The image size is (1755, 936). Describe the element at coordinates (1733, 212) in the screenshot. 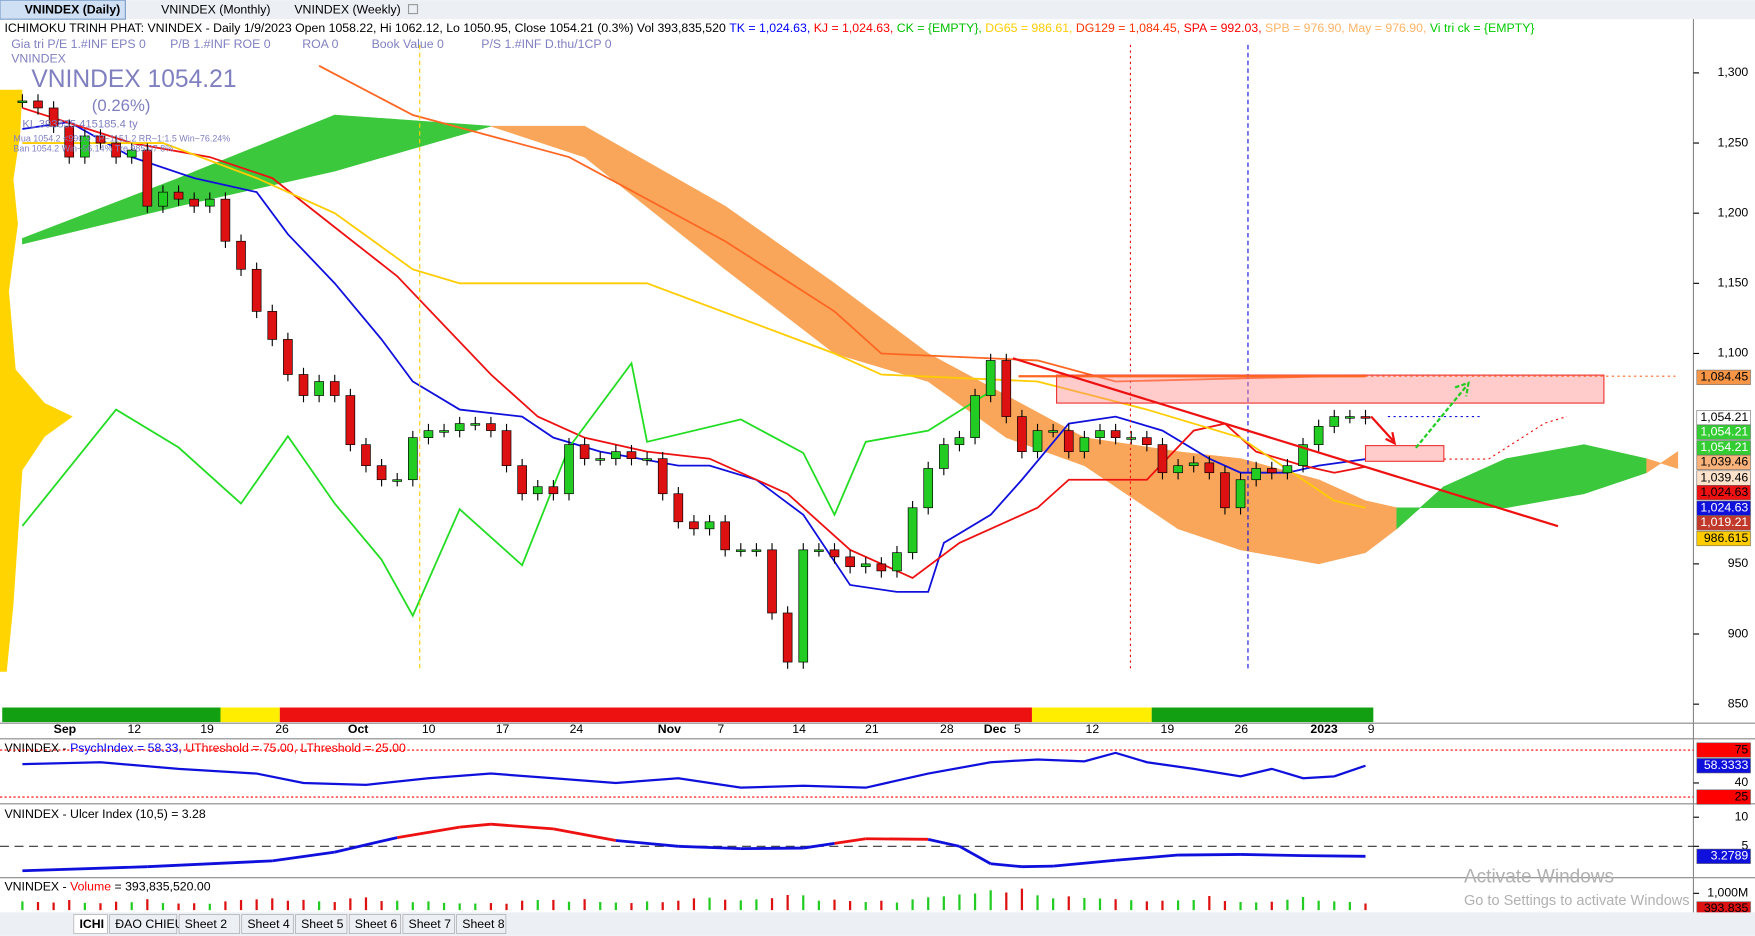

I see `y-tick-label: 1,200` at that location.